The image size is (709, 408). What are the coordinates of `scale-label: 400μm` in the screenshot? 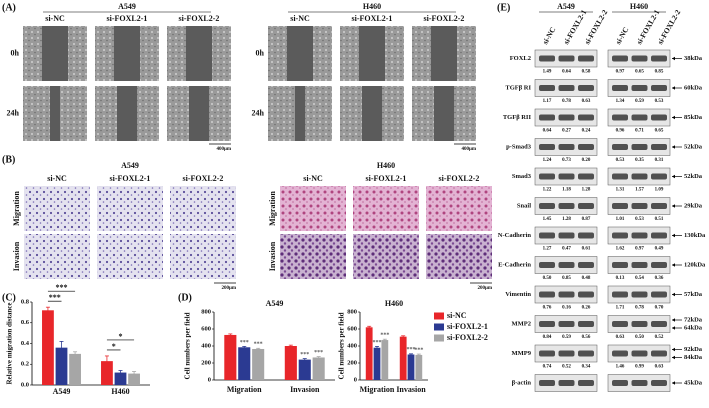 It's located at (469, 149).